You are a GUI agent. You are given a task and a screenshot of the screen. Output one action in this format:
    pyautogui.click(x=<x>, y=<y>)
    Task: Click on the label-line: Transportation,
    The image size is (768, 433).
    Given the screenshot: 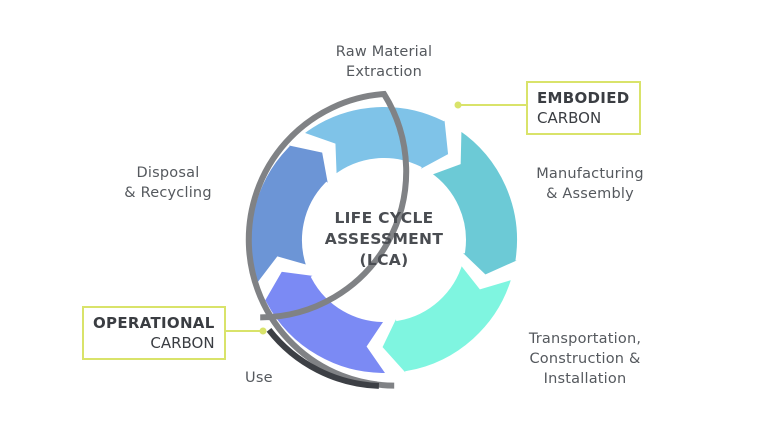 What is the action you would take?
    pyautogui.click(x=585, y=339)
    